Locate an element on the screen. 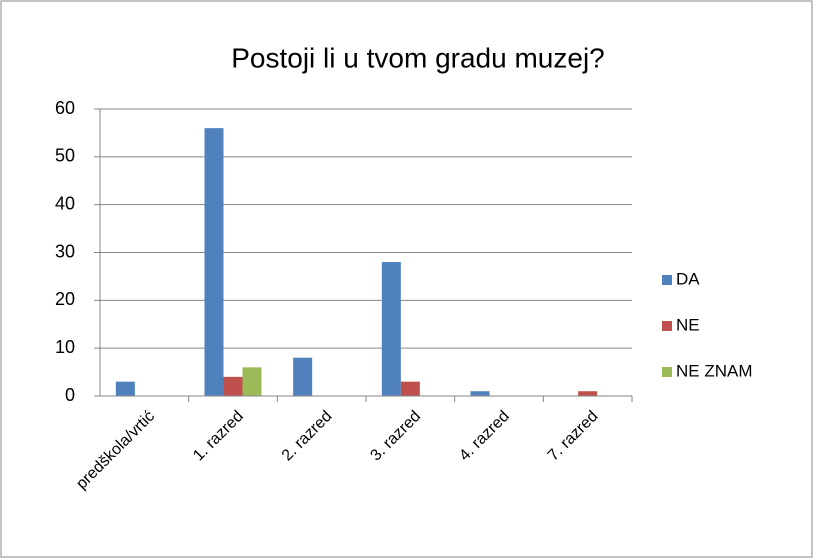 The image size is (814, 559). legend-label: DA is located at coordinates (688, 278).